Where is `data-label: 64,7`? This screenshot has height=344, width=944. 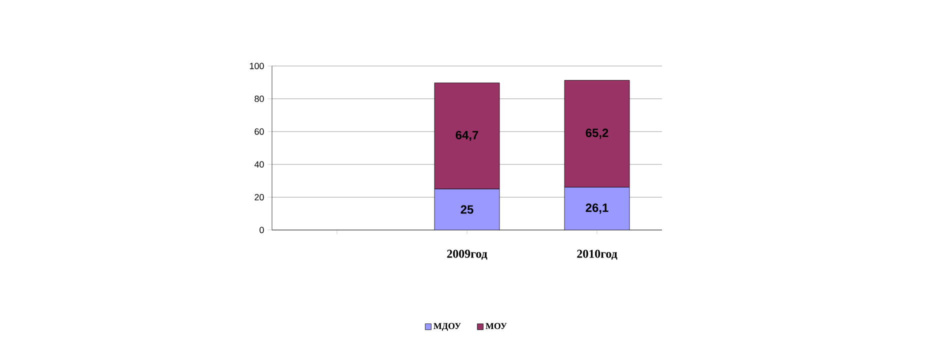
data-label: 64,7 is located at coordinates (467, 136).